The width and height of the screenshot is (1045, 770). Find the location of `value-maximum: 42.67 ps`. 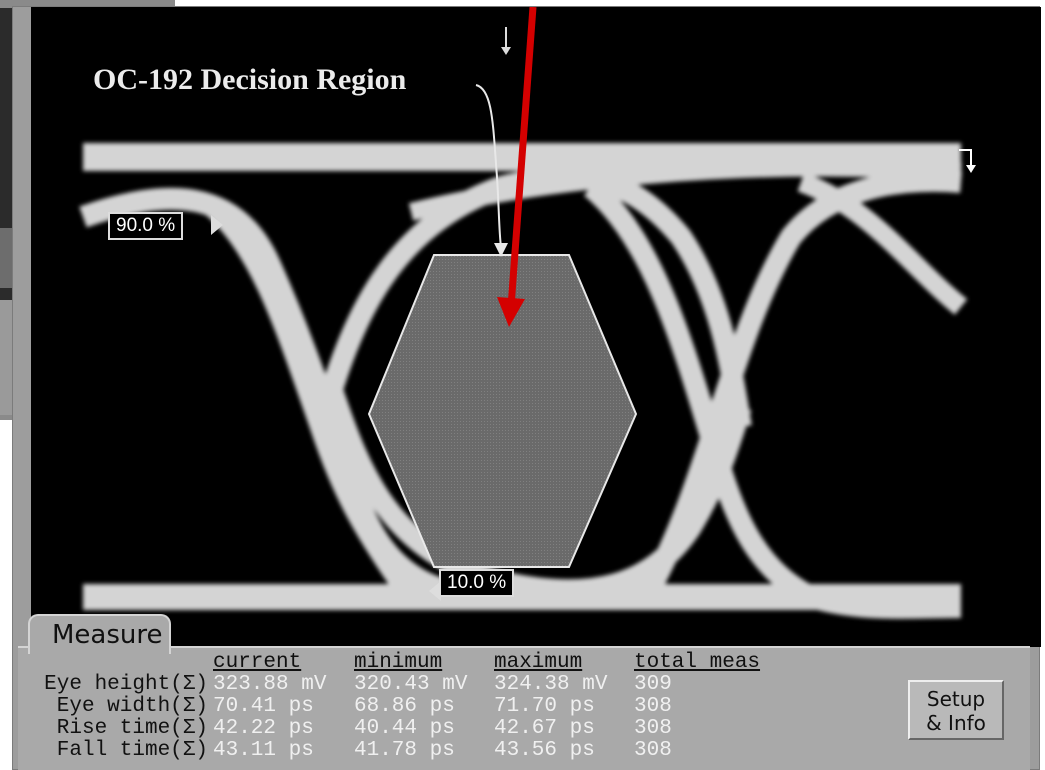

value-maximum: 42.67 ps is located at coordinates (544, 728).